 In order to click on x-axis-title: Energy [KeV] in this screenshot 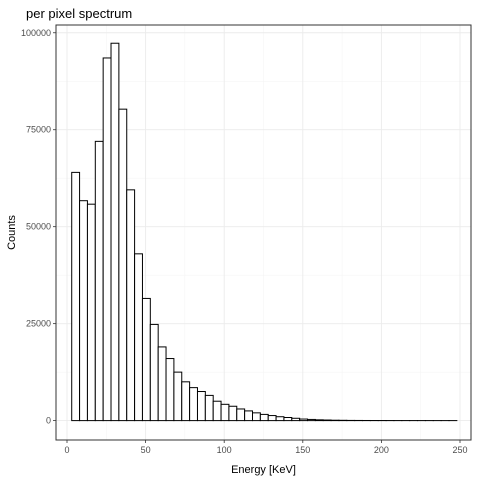, I will do `click(263, 470)`.